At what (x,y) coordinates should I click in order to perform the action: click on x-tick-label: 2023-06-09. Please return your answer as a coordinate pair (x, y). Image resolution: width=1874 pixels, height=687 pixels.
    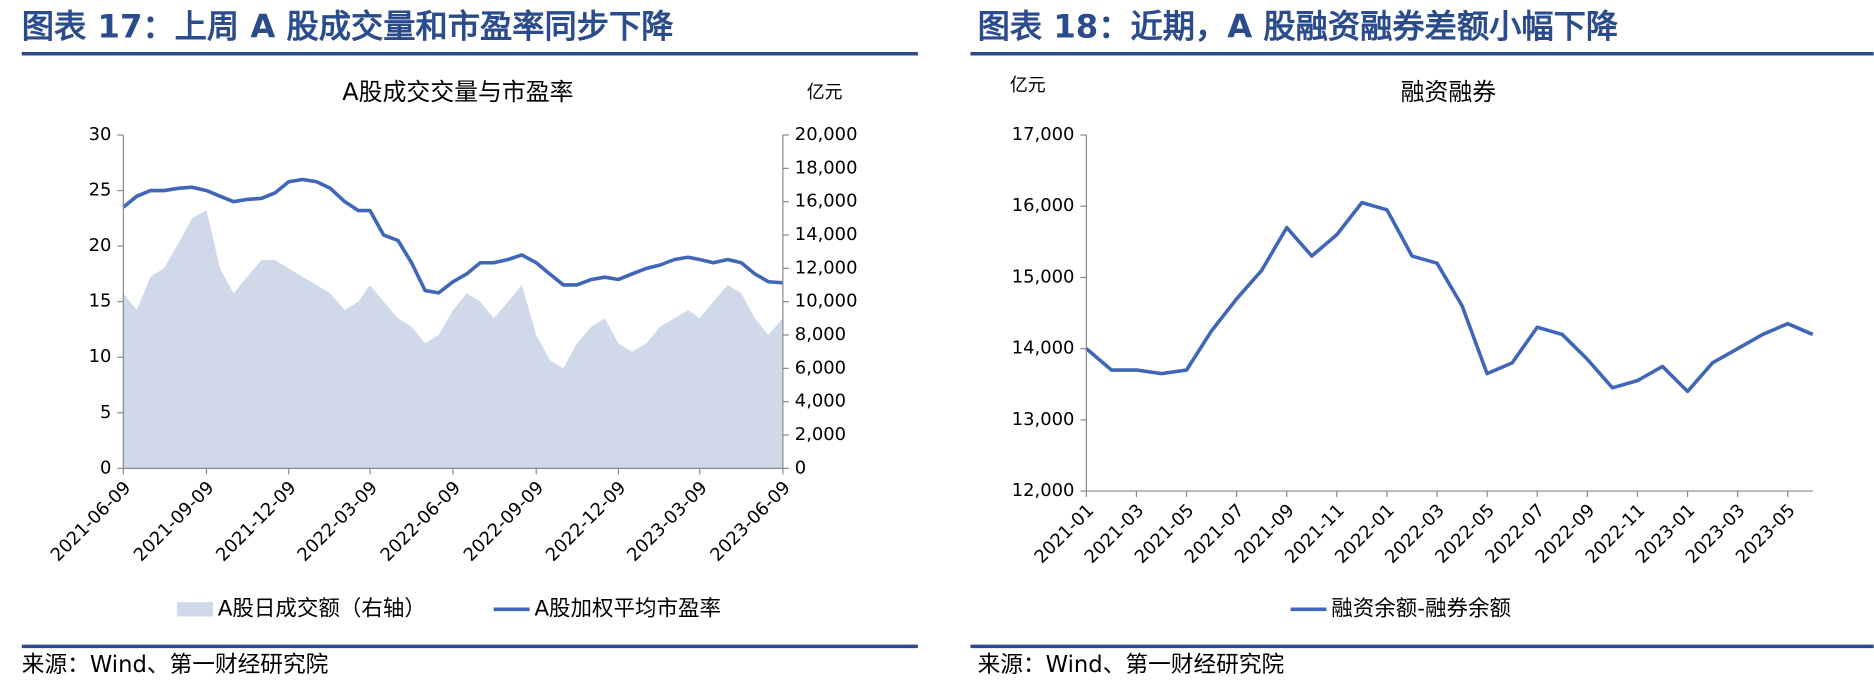
    Looking at the image, I should click on (750, 521).